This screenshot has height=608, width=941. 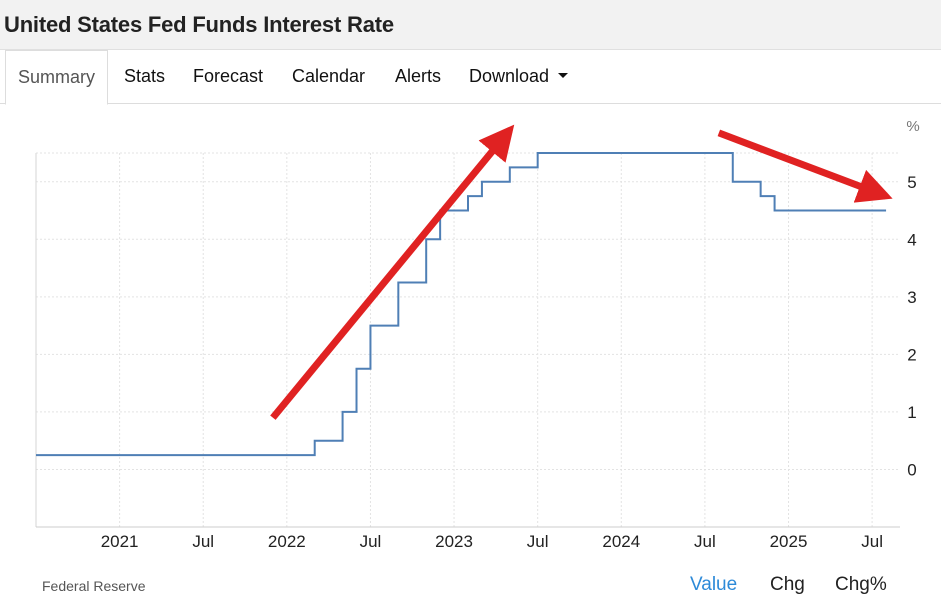 I want to click on x-tick-label: 2025, so click(x=789, y=541).